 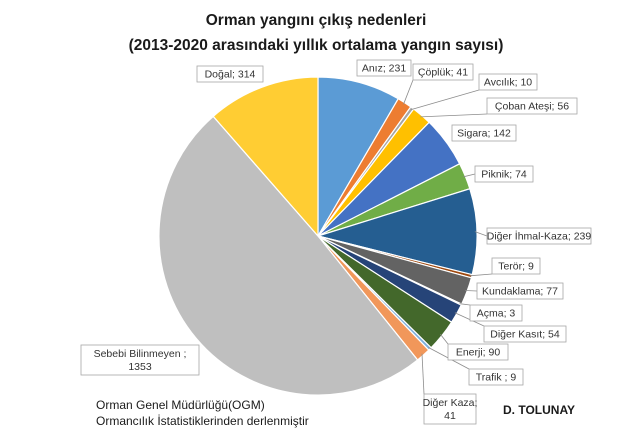 I want to click on data-label: Kundaklama; 77, so click(x=520, y=292).